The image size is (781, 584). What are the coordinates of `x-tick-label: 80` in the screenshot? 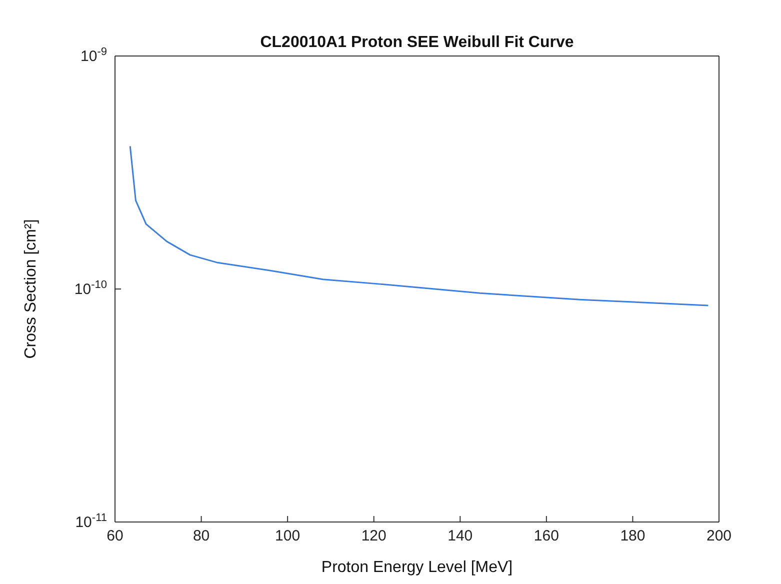 It's located at (201, 536).